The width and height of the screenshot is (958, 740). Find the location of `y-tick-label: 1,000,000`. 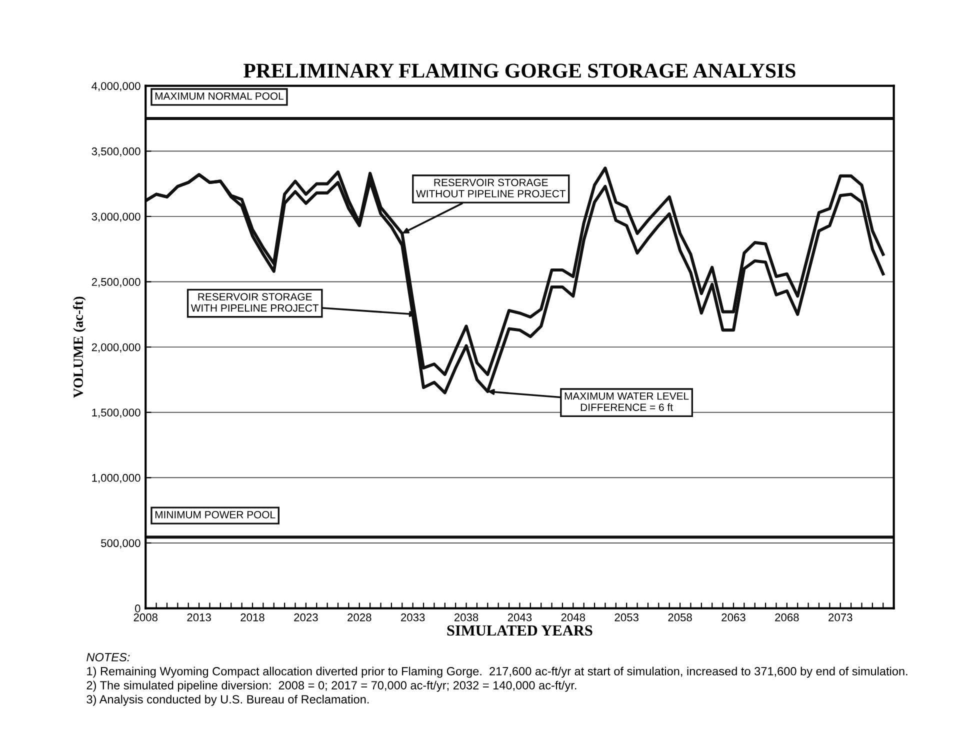

y-tick-label: 1,000,000 is located at coordinates (116, 479).